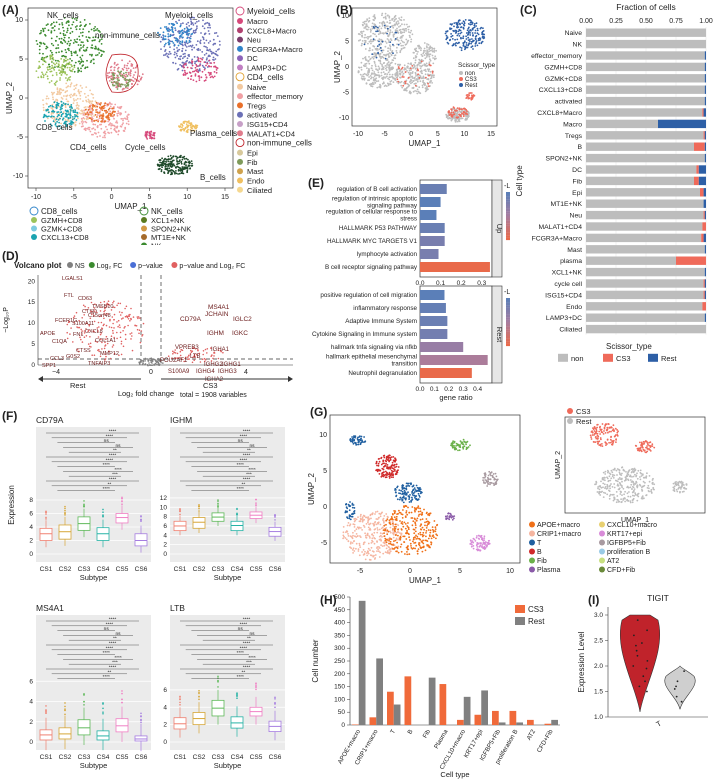 The image size is (714, 780). What do you see at coordinates (477, 389) in the screenshot?
I see `x-tick-label: 0.4` at bounding box center [477, 389].